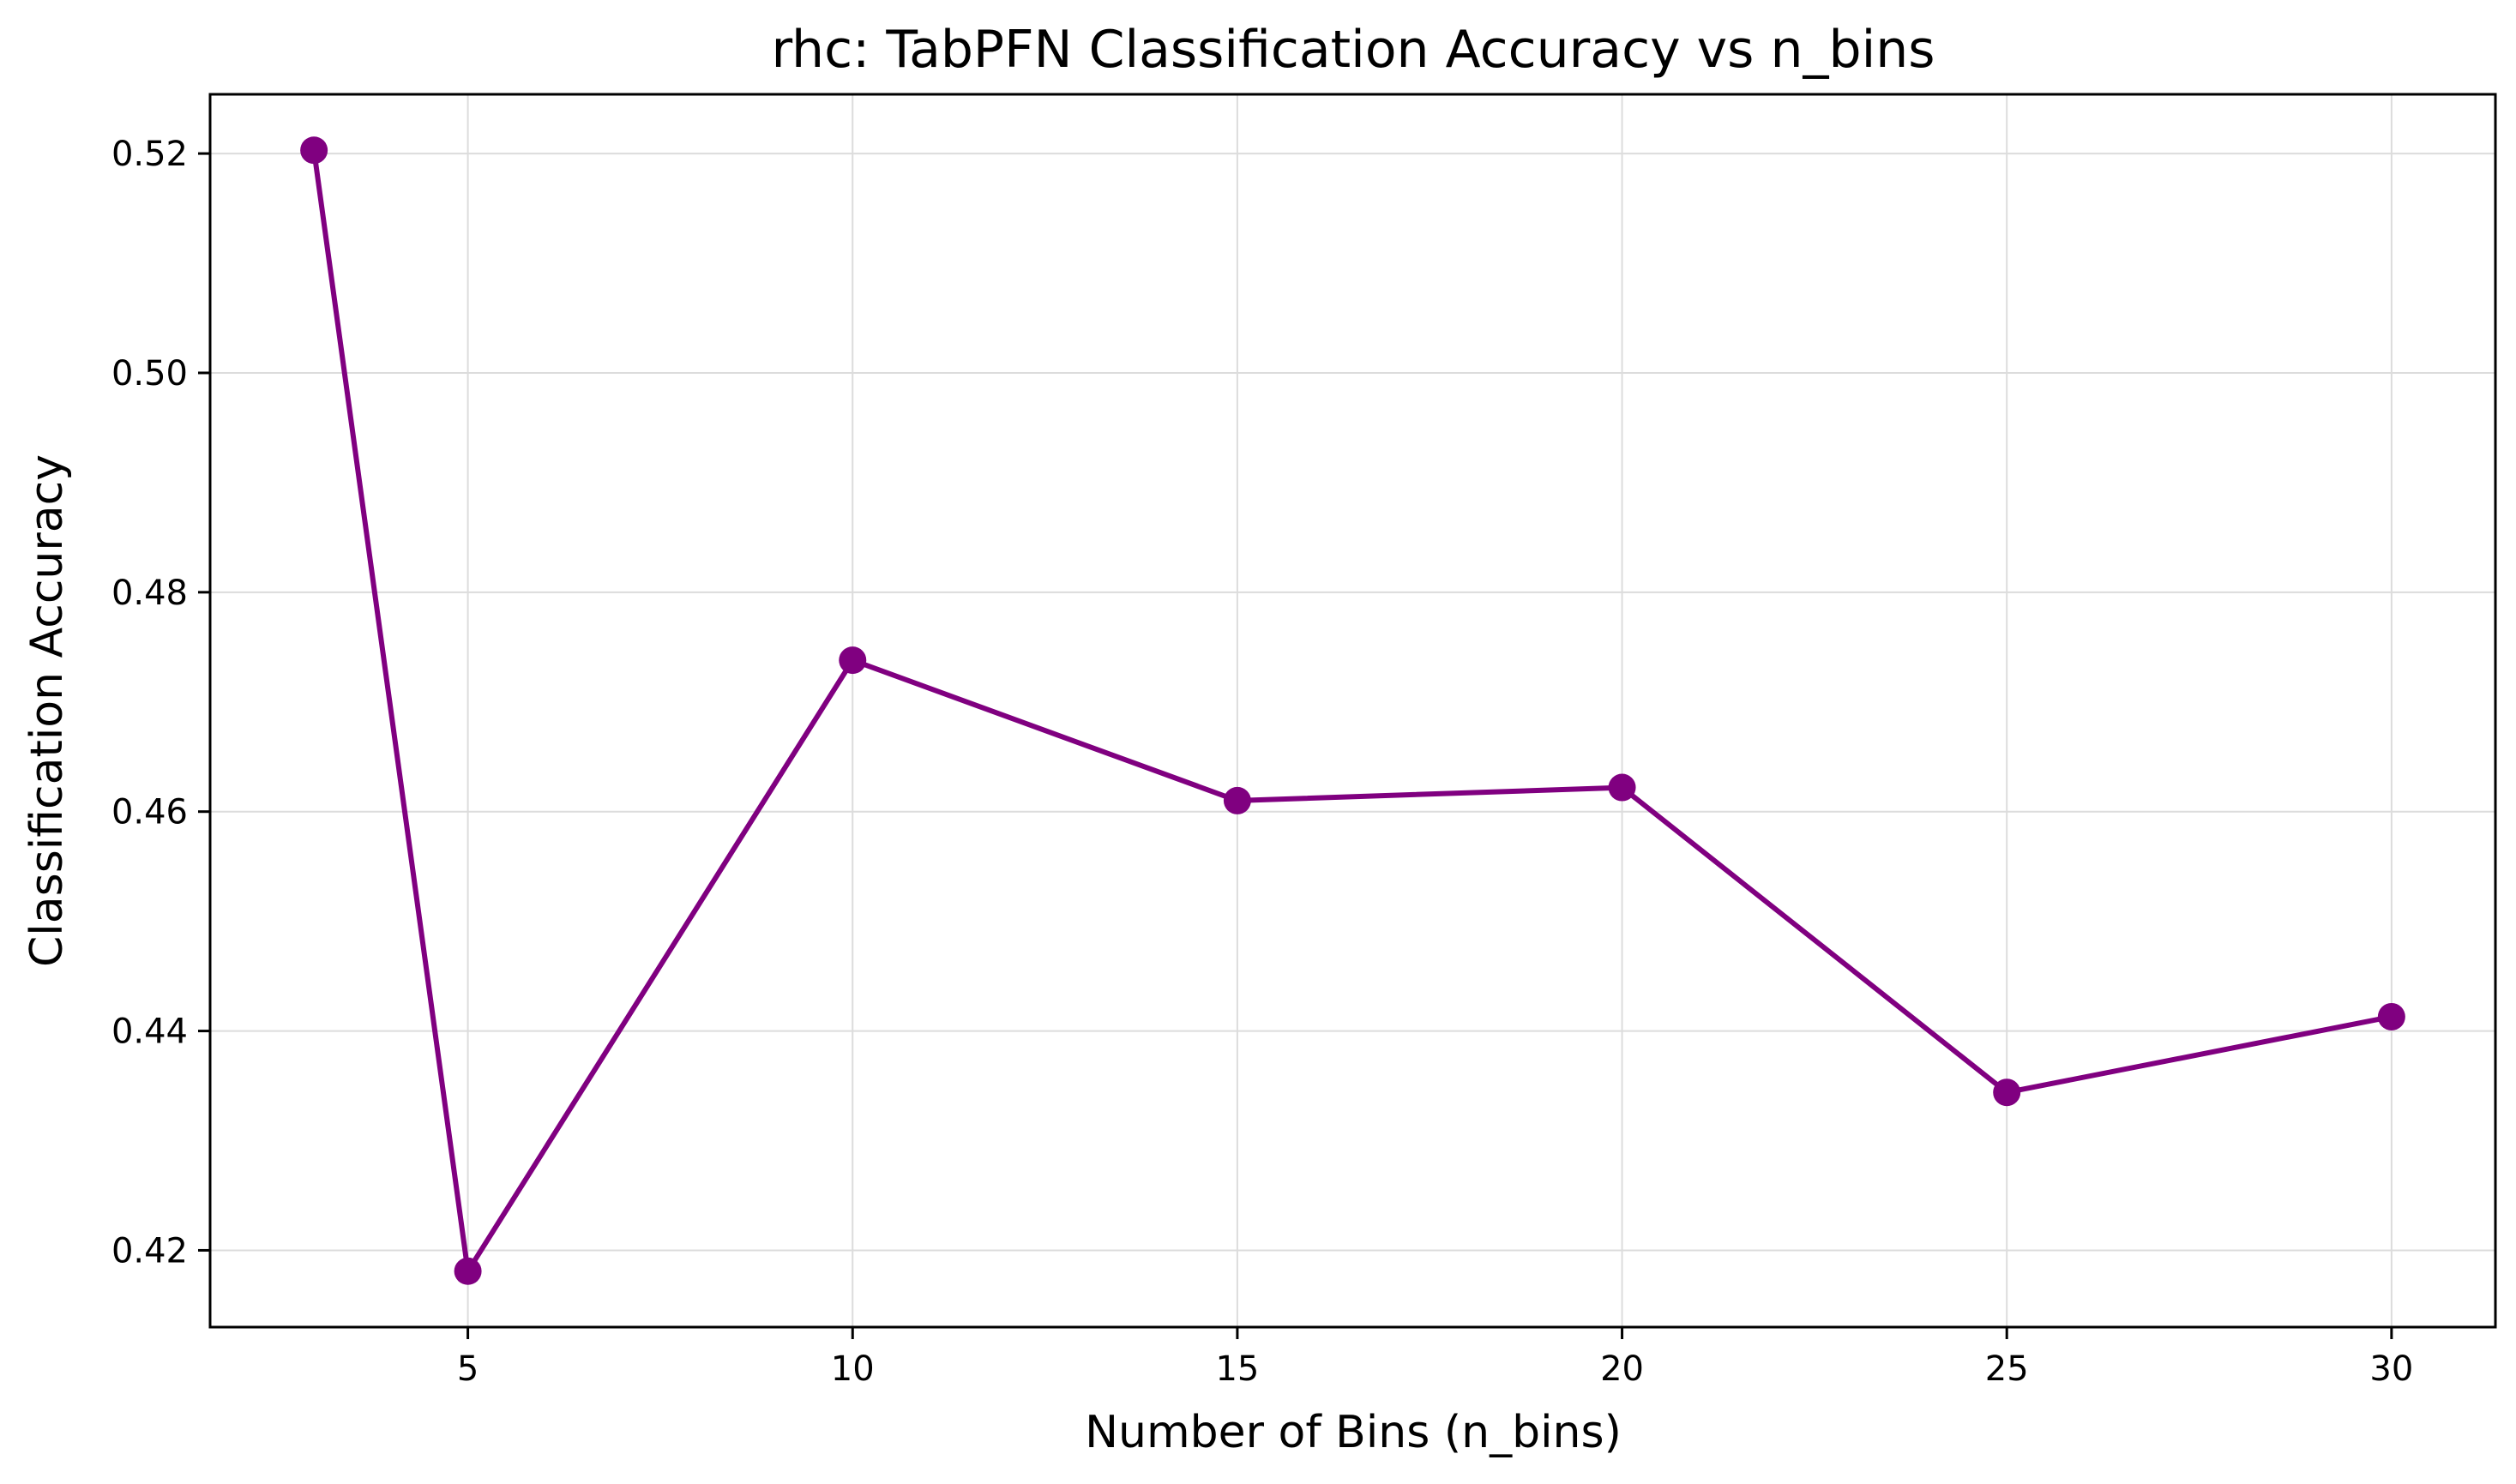  I want to click on x-tick-label: 20, so click(1622, 1369).